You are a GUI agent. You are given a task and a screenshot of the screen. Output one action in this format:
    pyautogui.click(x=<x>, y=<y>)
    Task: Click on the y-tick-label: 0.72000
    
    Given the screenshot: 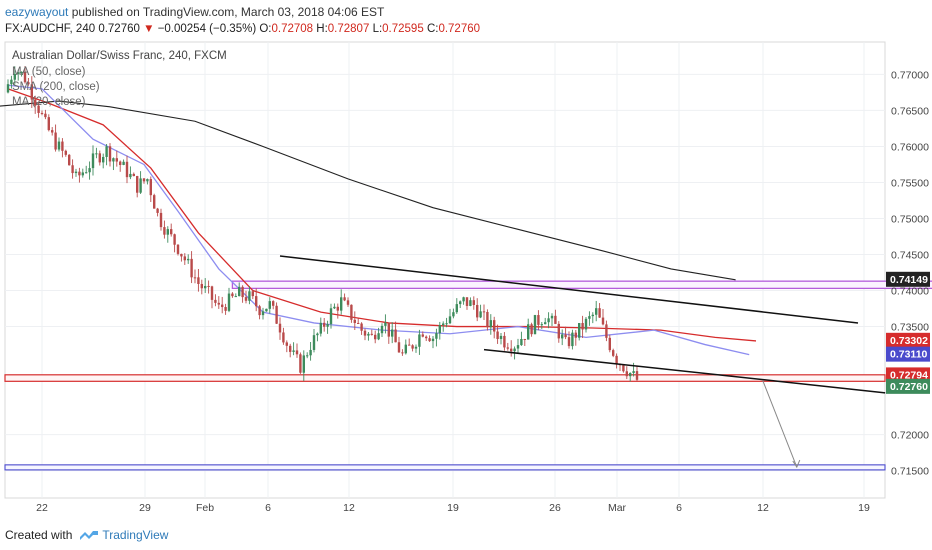 What is the action you would take?
    pyautogui.click(x=910, y=436)
    